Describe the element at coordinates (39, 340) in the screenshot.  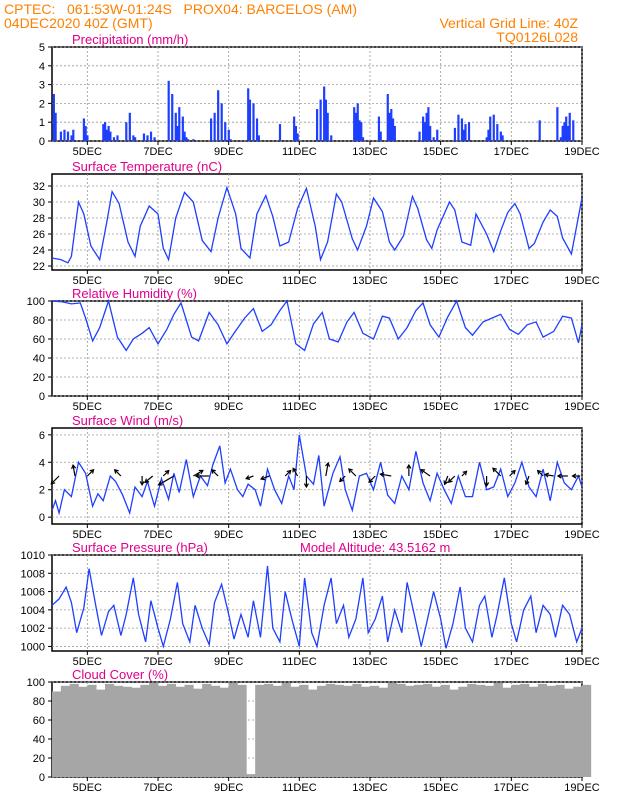
I see `y-tick-label: 60` at that location.